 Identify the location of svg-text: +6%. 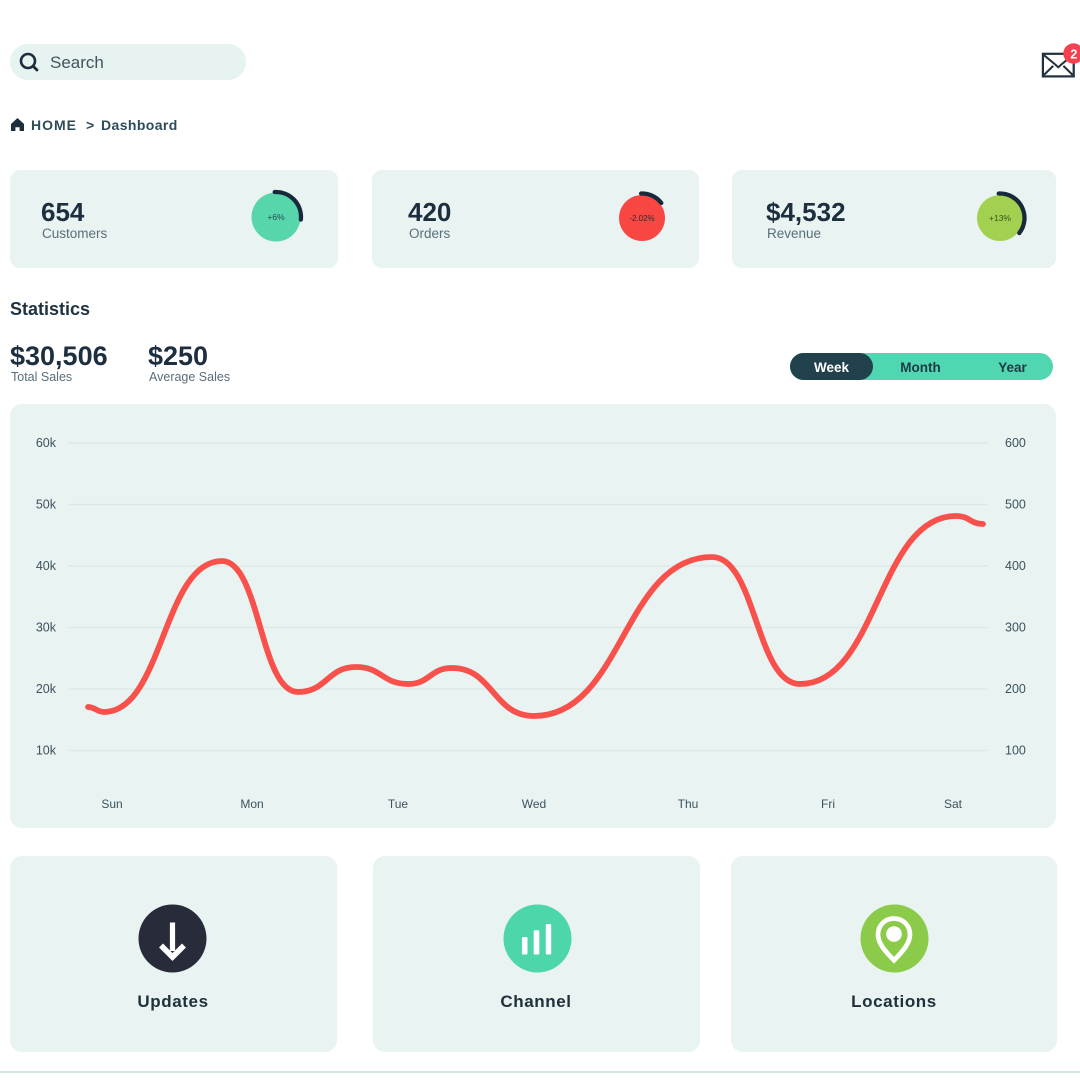
(276, 217).